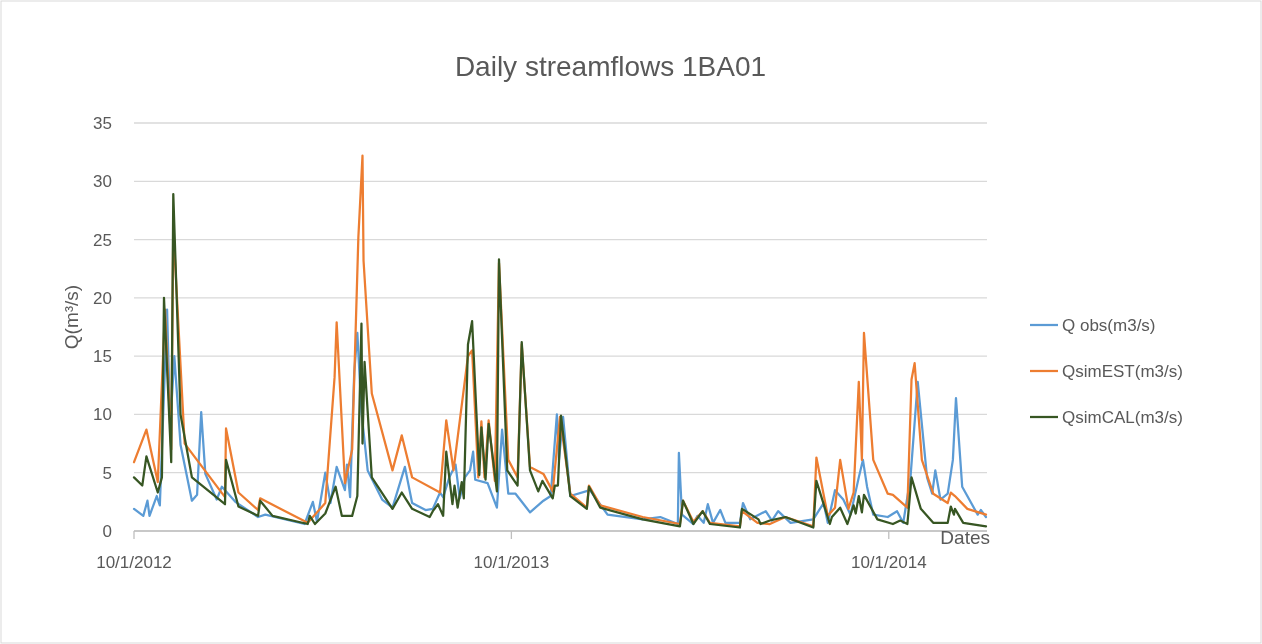 This screenshot has height=644, width=1262. I want to click on y-tick-label: 20, so click(102, 298).